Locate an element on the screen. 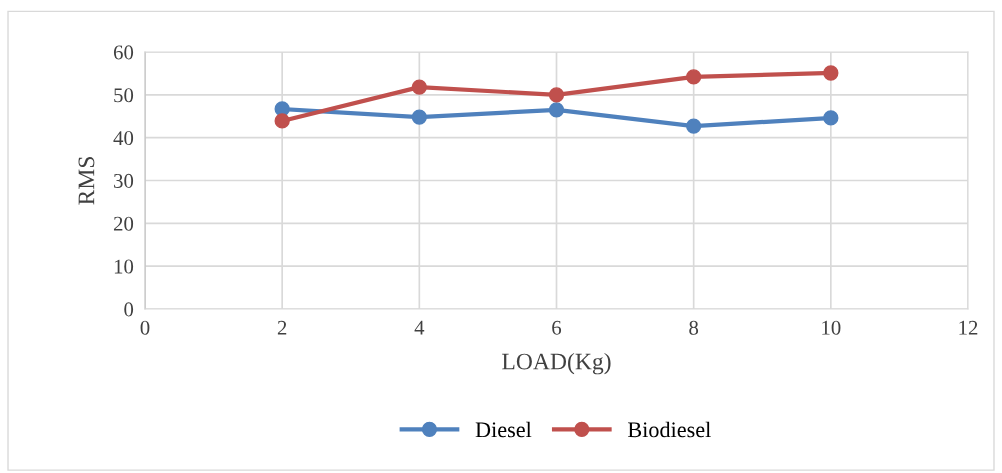  x-tick-label: 10 is located at coordinates (831, 327).